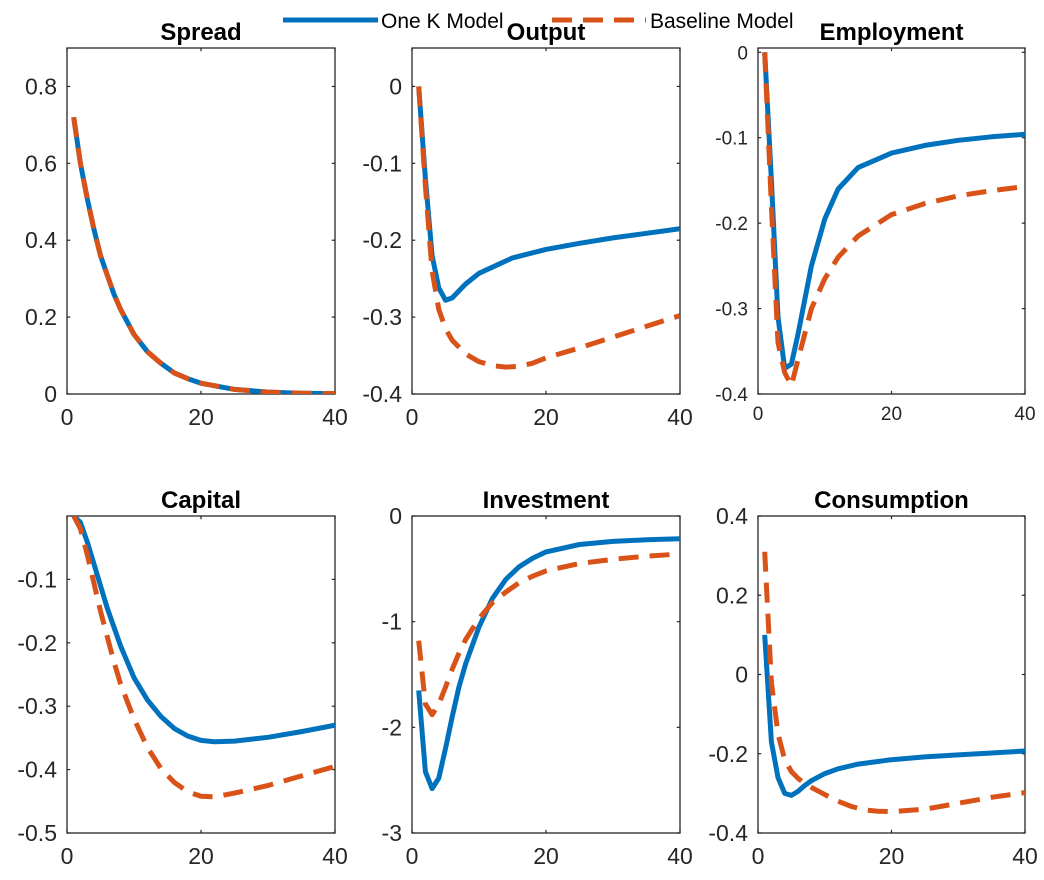 Image resolution: width=1044 pixels, height=880 pixels. What do you see at coordinates (200, 32) in the screenshot?
I see `panel-title-spread: Spread` at bounding box center [200, 32].